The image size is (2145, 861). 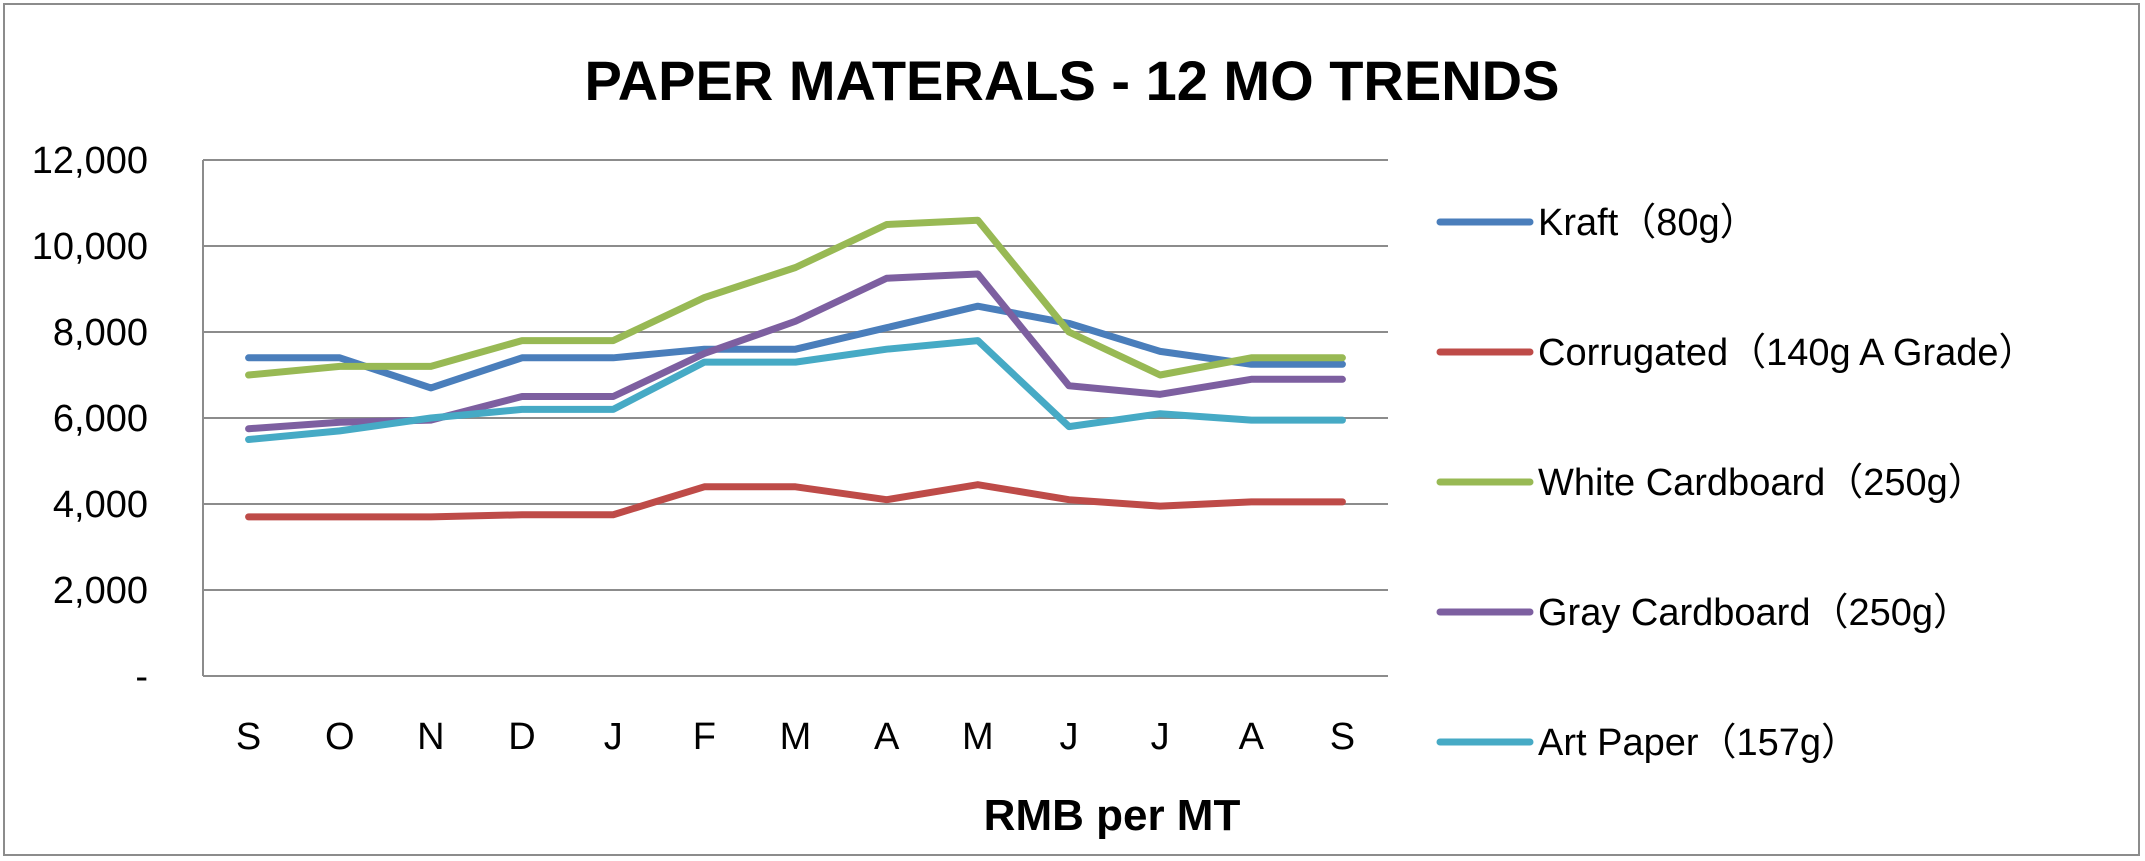 What do you see at coordinates (90, 161) in the screenshot?
I see `y-tick-label: 12,000` at bounding box center [90, 161].